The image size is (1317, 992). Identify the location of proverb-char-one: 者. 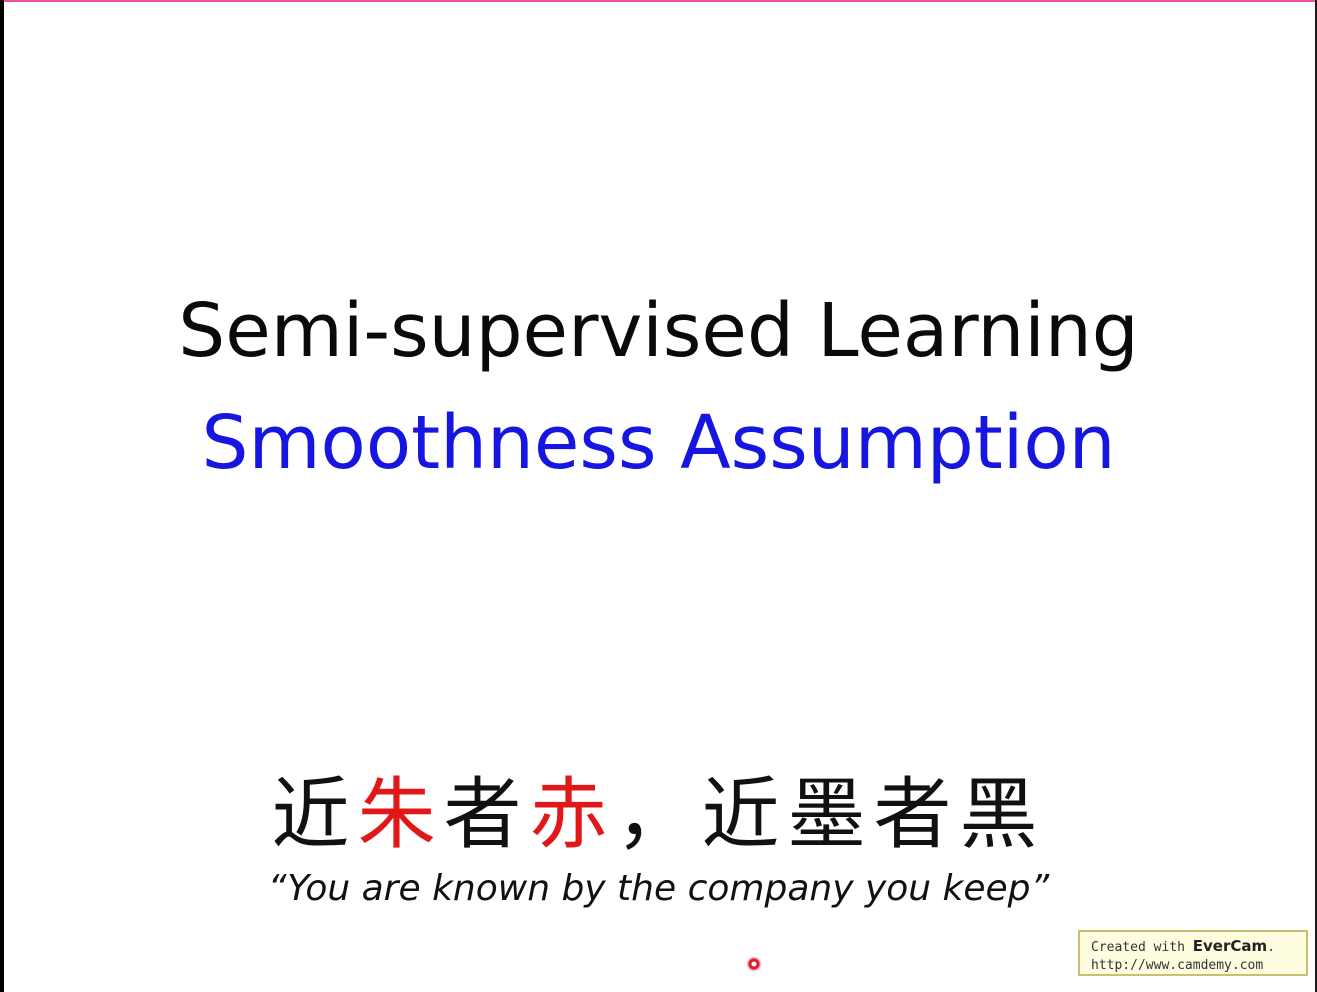
(486, 815).